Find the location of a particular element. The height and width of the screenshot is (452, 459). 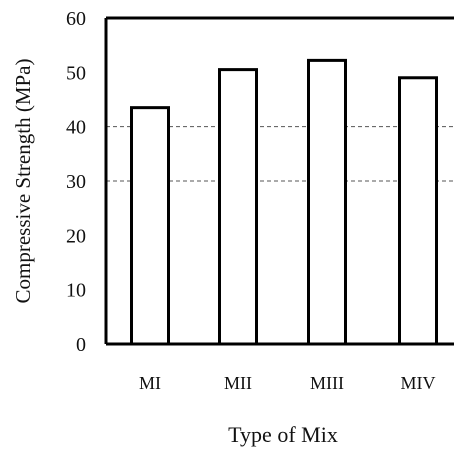

x-axis-categories: MI MII MIII MIV is located at coordinates (287, 383).